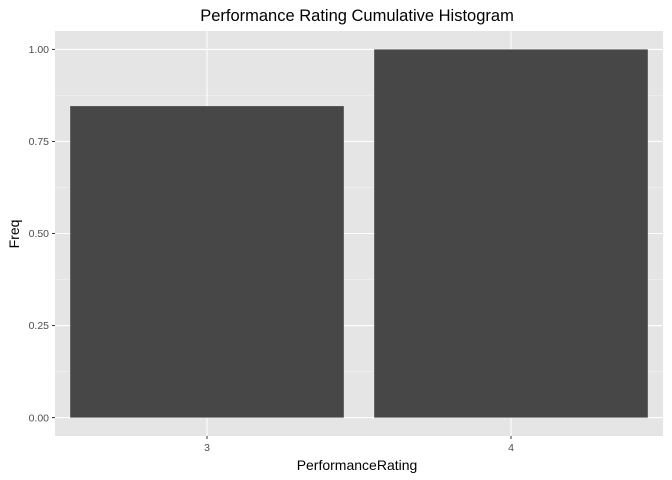 This screenshot has height=480, width=672. What do you see at coordinates (39, 142) in the screenshot?
I see `y-tick-label: 0.75` at bounding box center [39, 142].